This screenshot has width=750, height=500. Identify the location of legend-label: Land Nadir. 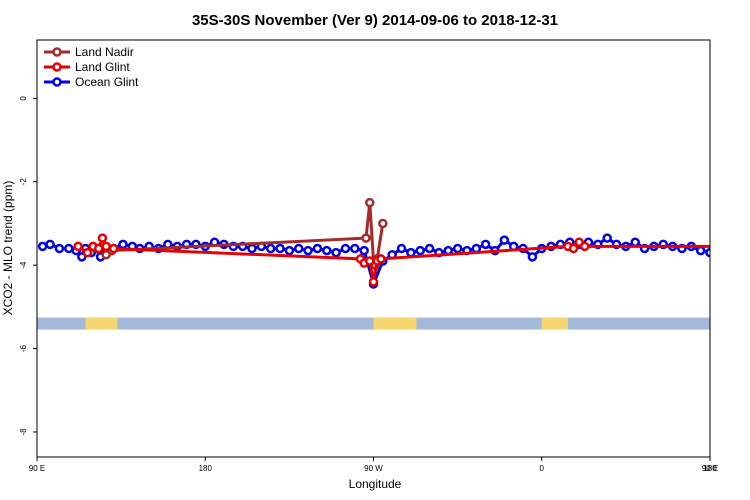
(104, 52).